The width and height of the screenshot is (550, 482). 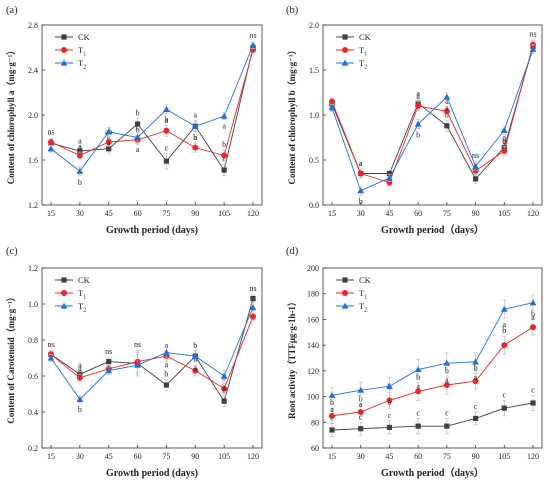 I want to click on x-tick-label: 30, so click(x=80, y=213).